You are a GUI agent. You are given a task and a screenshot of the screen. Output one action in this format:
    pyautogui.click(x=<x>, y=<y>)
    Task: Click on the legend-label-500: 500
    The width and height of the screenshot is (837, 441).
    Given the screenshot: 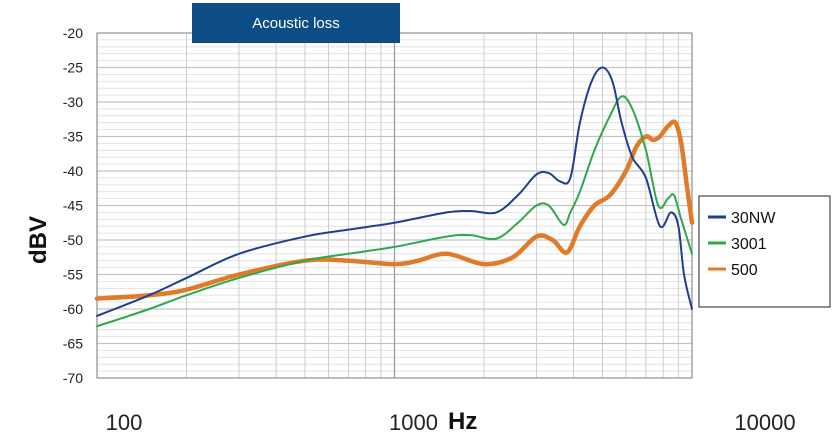 What is the action you would take?
    pyautogui.click(x=744, y=270)
    